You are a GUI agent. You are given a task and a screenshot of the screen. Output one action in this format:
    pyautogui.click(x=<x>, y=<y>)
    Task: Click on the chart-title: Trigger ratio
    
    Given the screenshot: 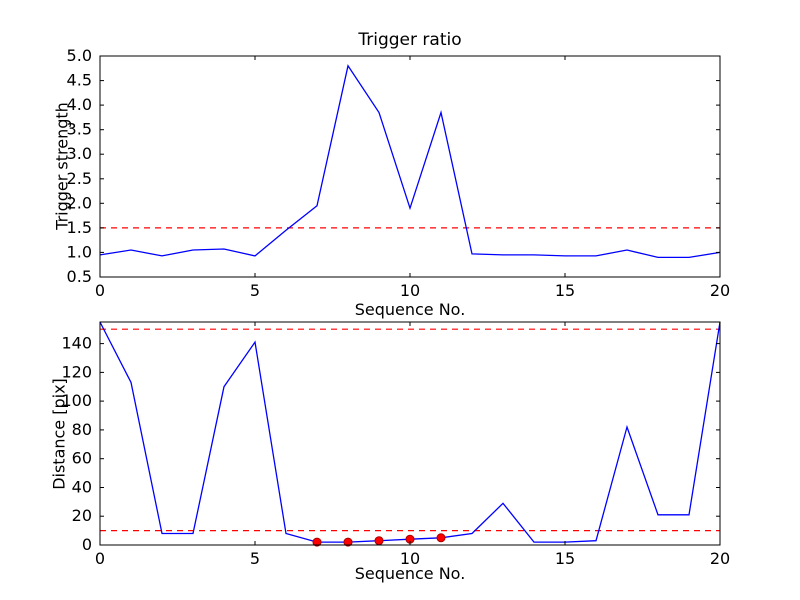 What is the action you would take?
    pyautogui.click(x=410, y=40)
    